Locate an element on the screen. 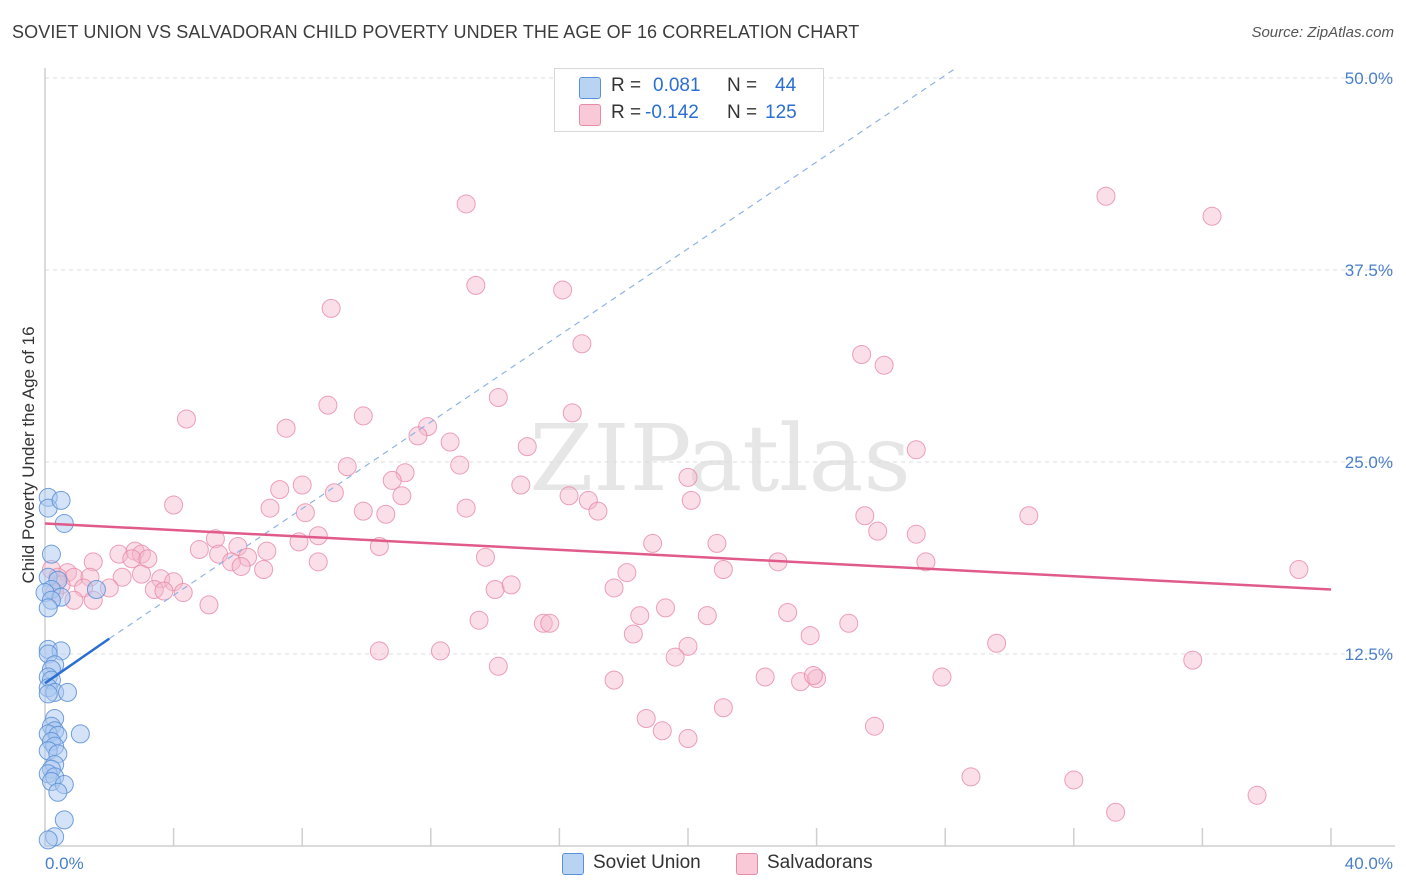 The width and height of the screenshot is (1406, 892). r-label: R = is located at coordinates (626, 85).